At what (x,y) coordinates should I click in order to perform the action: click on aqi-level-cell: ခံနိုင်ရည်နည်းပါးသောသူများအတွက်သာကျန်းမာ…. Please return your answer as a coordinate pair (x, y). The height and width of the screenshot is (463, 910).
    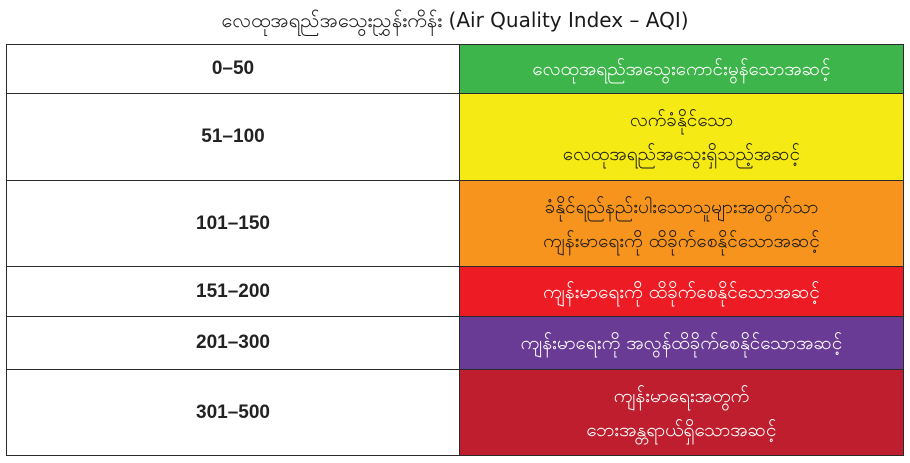
    Looking at the image, I should click on (681, 223).